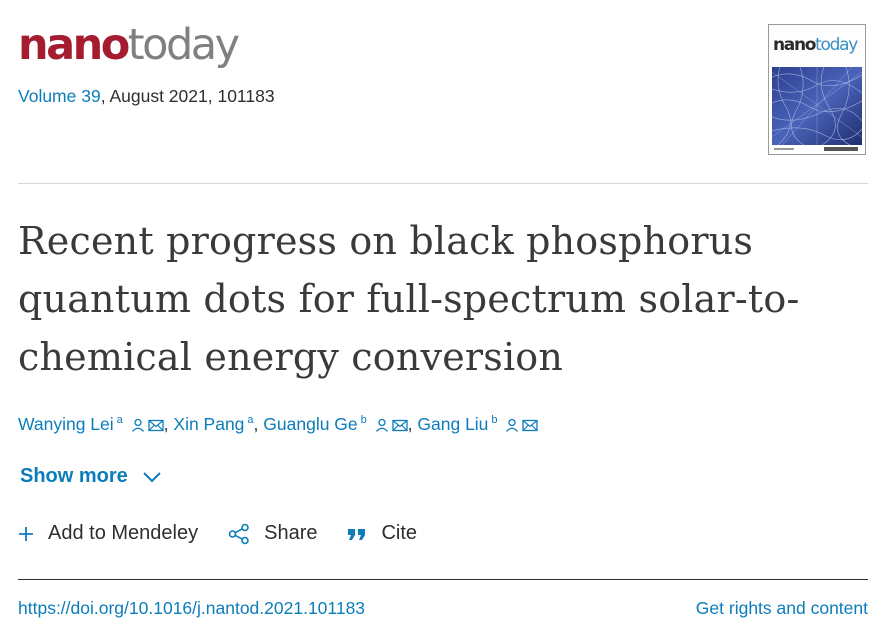 The height and width of the screenshot is (629, 887). What do you see at coordinates (443, 579) in the screenshot?
I see `footer-divider` at bounding box center [443, 579].